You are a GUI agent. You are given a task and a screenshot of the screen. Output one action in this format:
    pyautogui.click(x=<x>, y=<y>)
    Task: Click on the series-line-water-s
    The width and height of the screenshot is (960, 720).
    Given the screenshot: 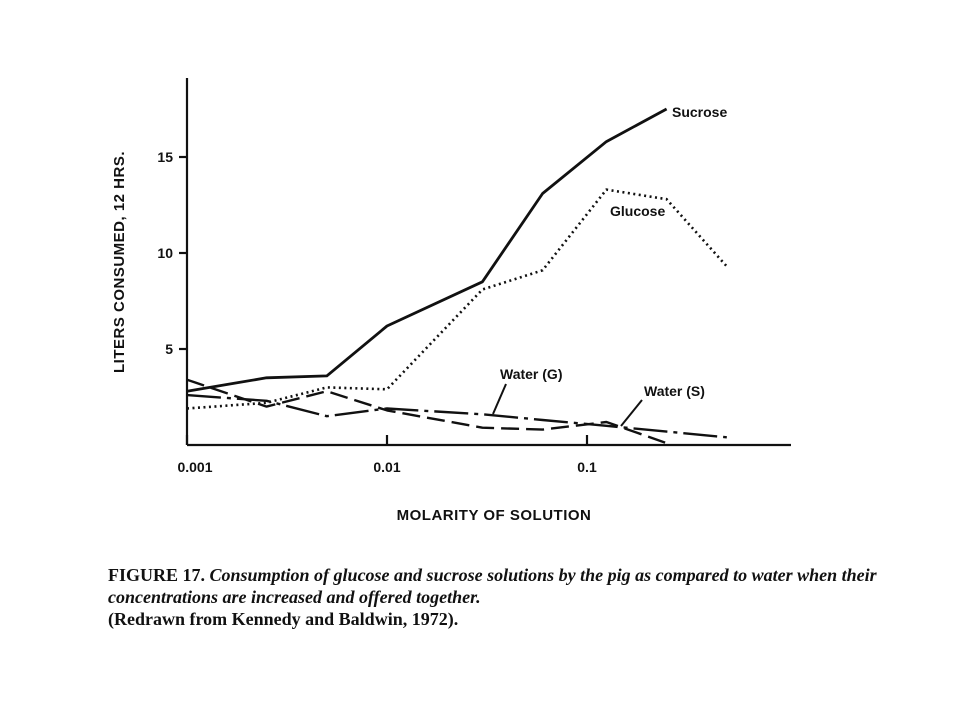 What is the action you would take?
    pyautogui.click(x=426, y=411)
    